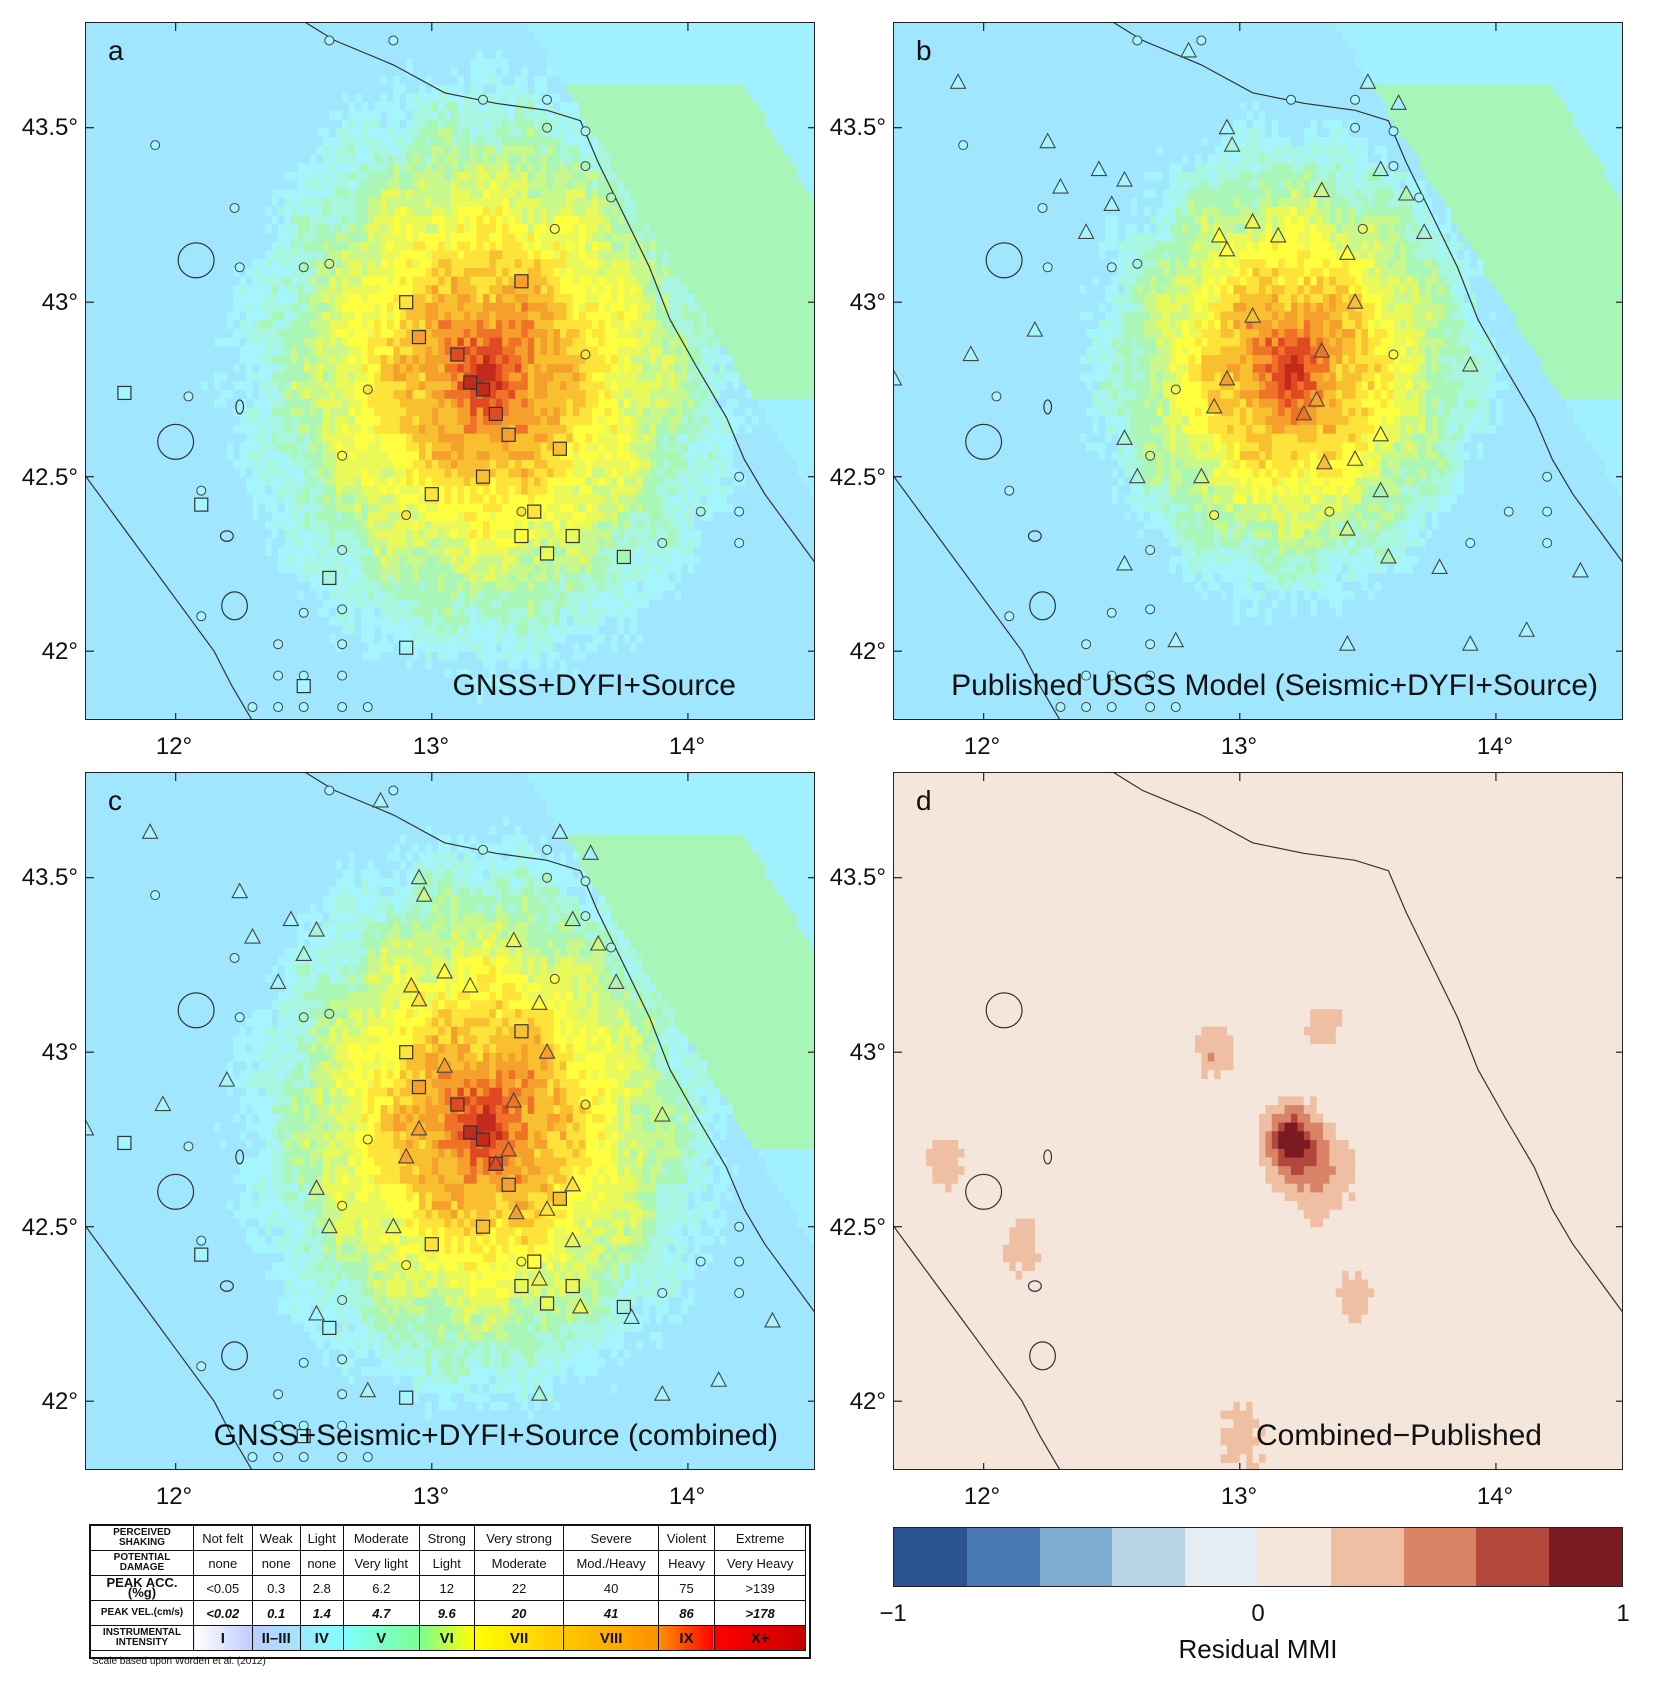 This screenshot has height=1684, width=1662. What do you see at coordinates (321, 1638) in the screenshot?
I see `legend-cell: IV` at bounding box center [321, 1638].